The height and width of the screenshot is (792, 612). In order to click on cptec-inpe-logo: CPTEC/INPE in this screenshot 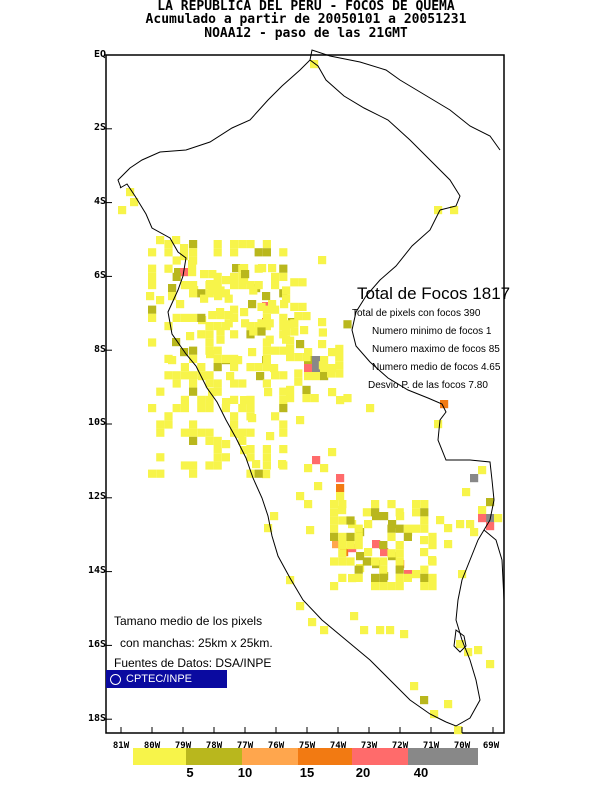, I will do `click(166, 679)`.